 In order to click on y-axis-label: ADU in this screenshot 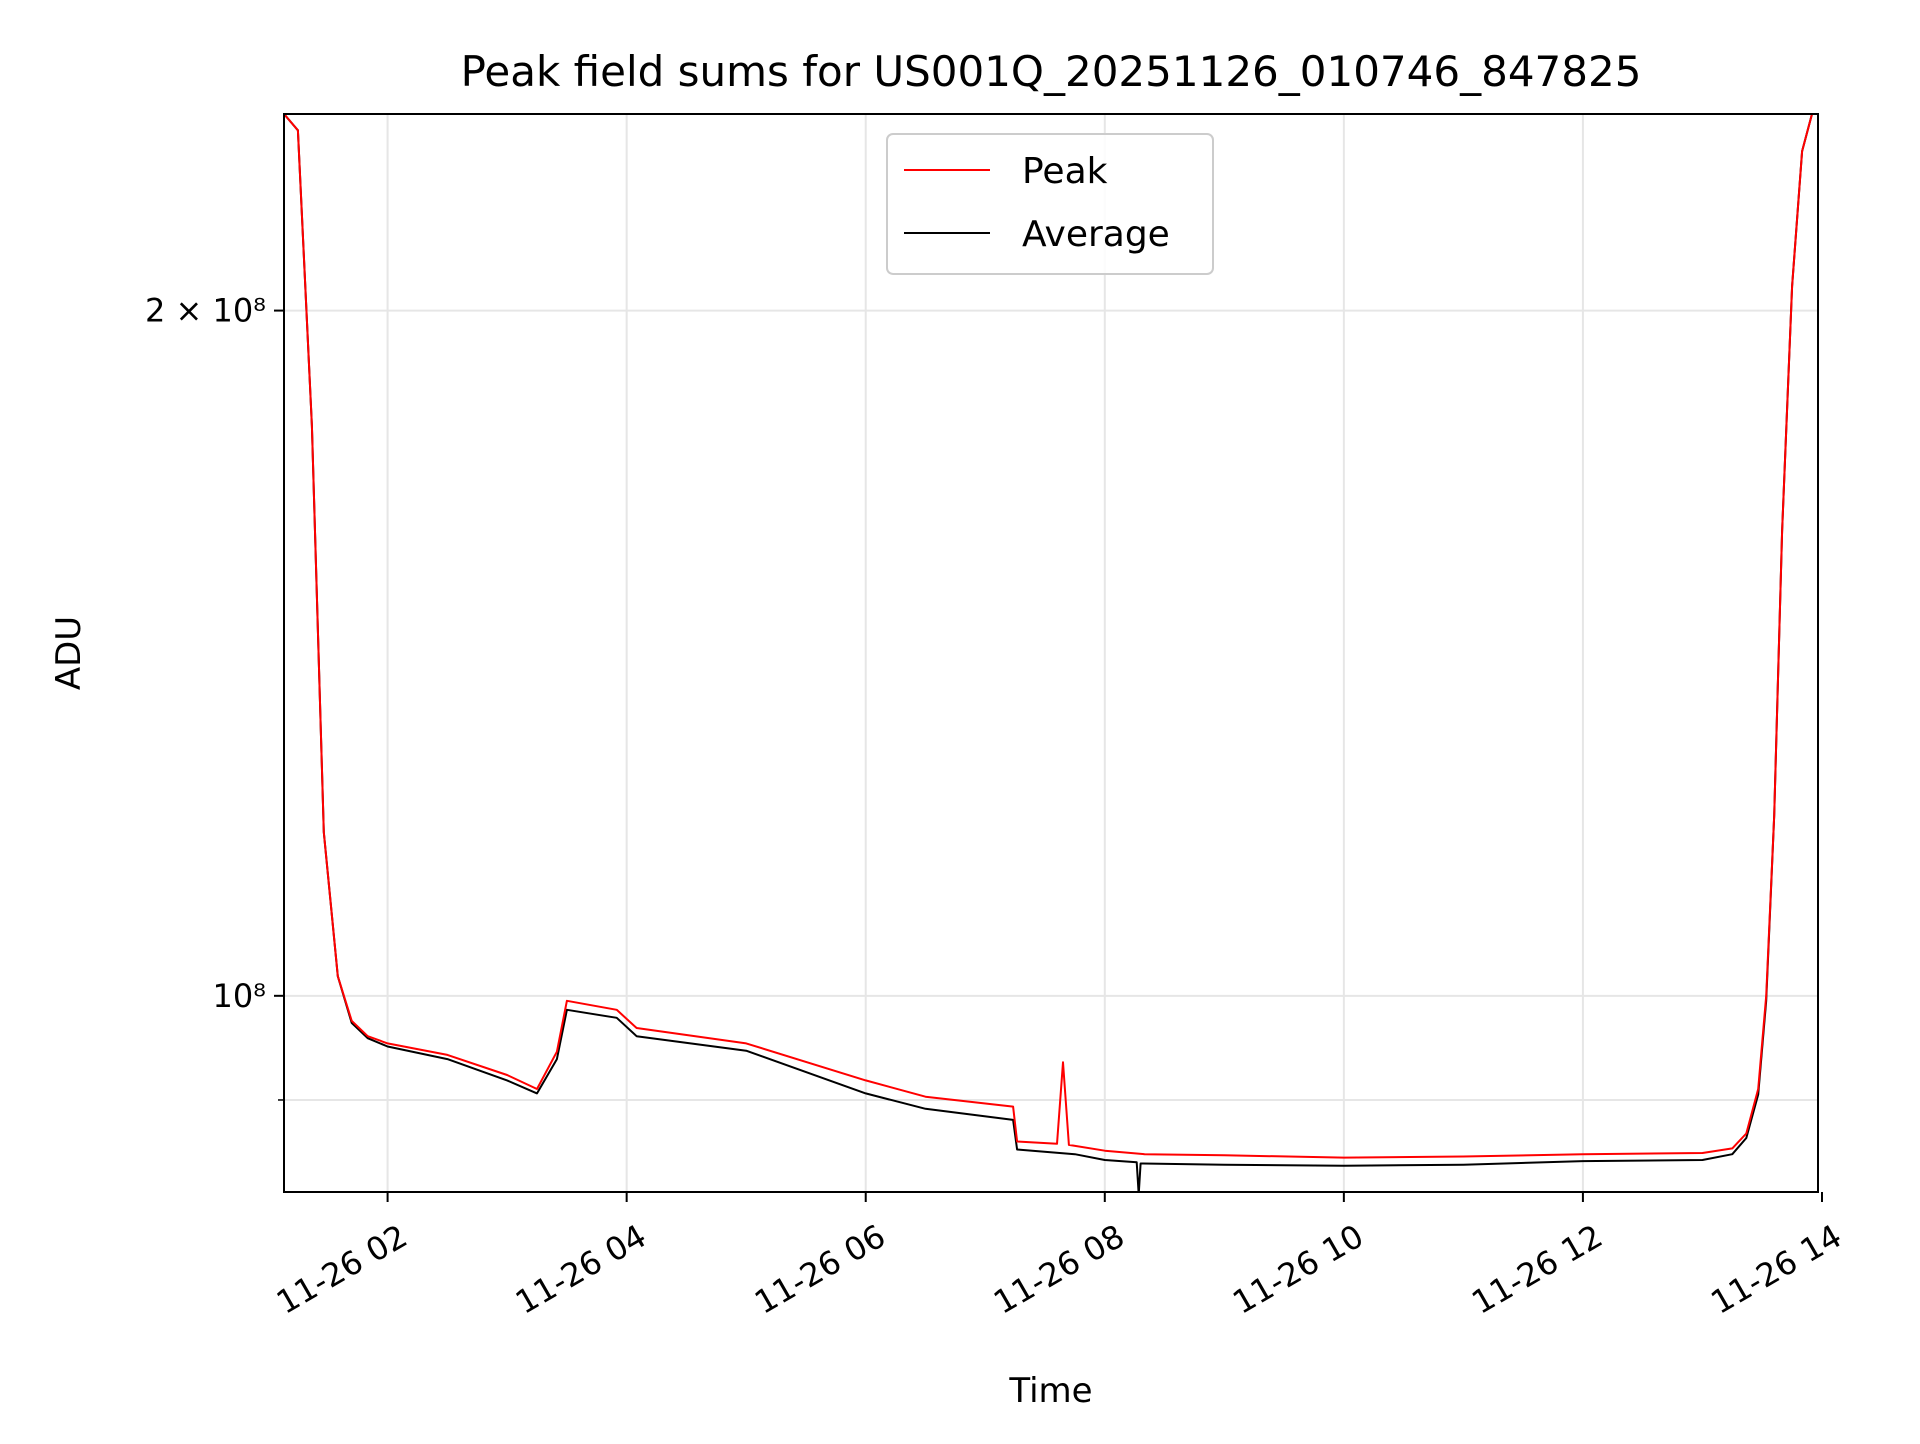, I will do `click(69, 653)`.